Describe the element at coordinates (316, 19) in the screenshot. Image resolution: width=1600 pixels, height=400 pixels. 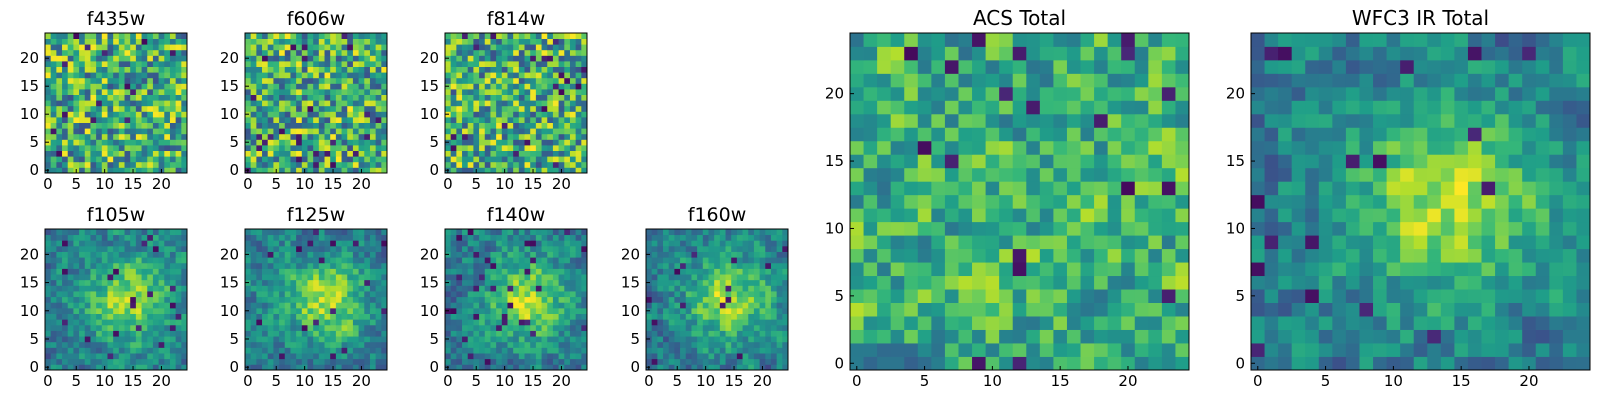
I see `panel-title: f606w` at that location.